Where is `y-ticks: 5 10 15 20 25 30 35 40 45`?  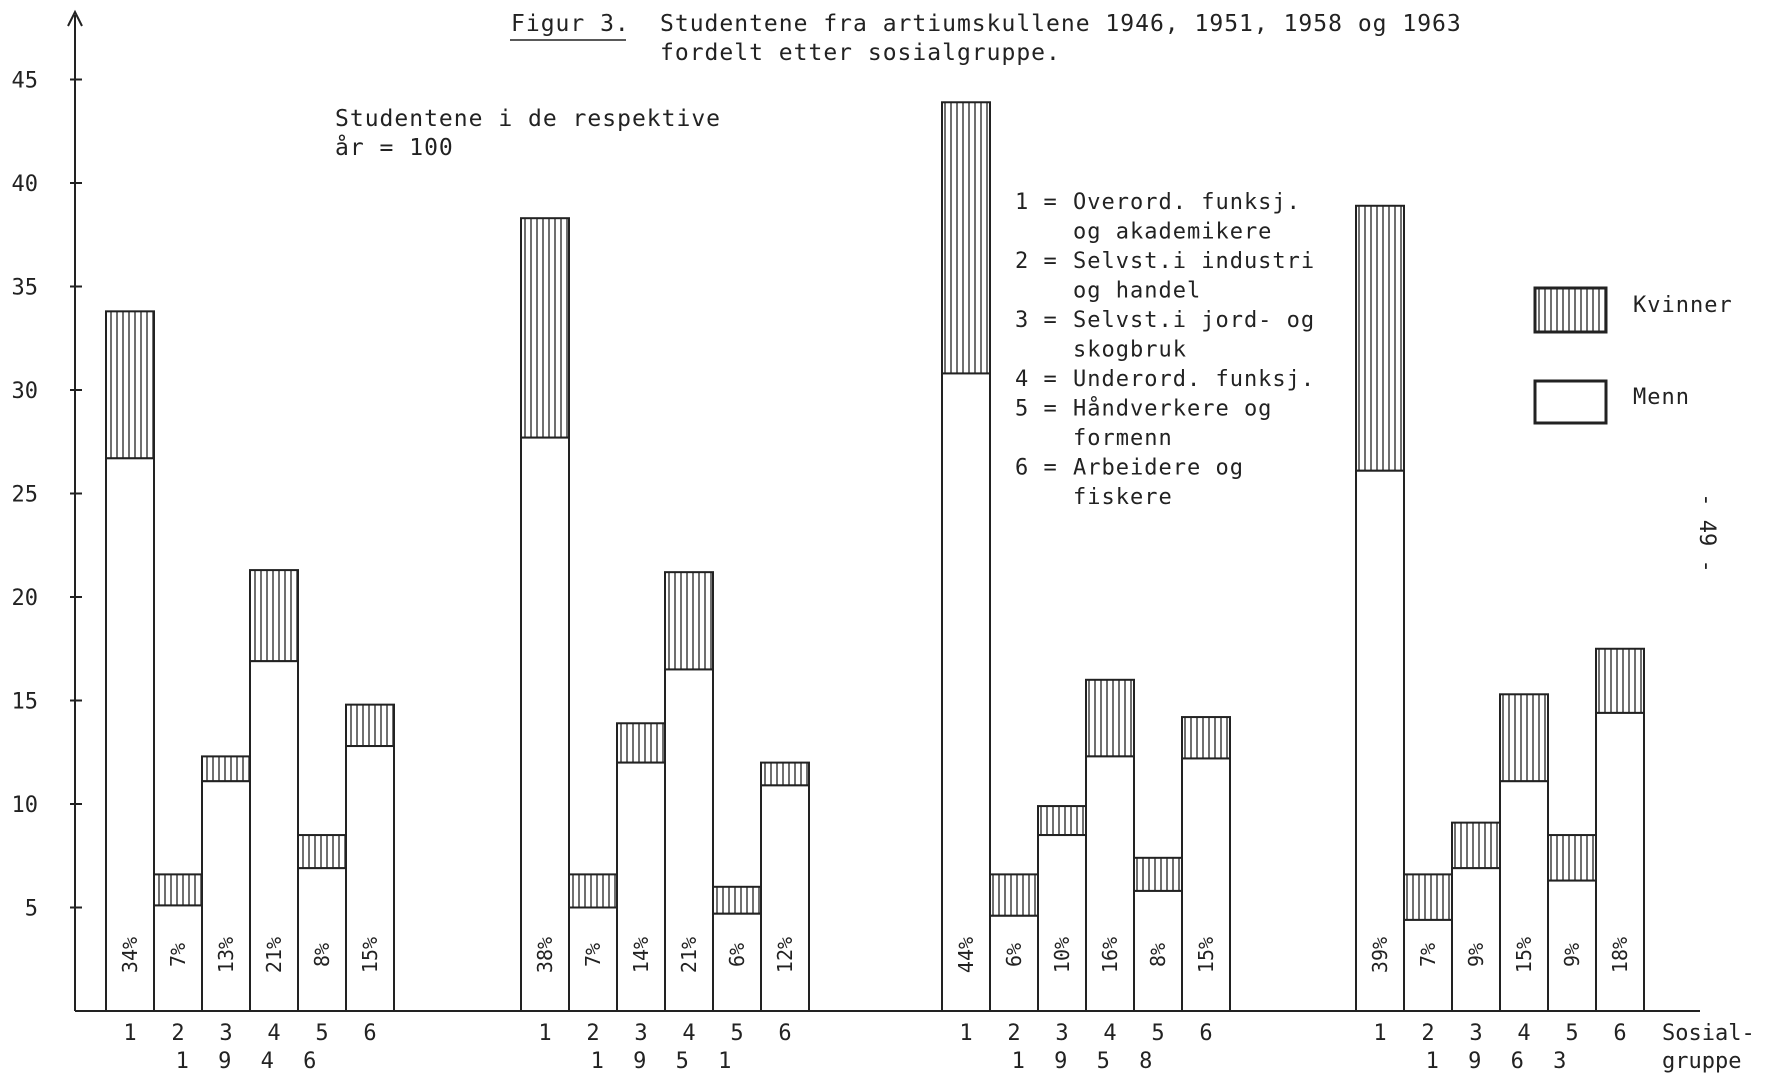 y-ticks: 5 10 15 20 25 30 35 40 45 is located at coordinates (47, 495).